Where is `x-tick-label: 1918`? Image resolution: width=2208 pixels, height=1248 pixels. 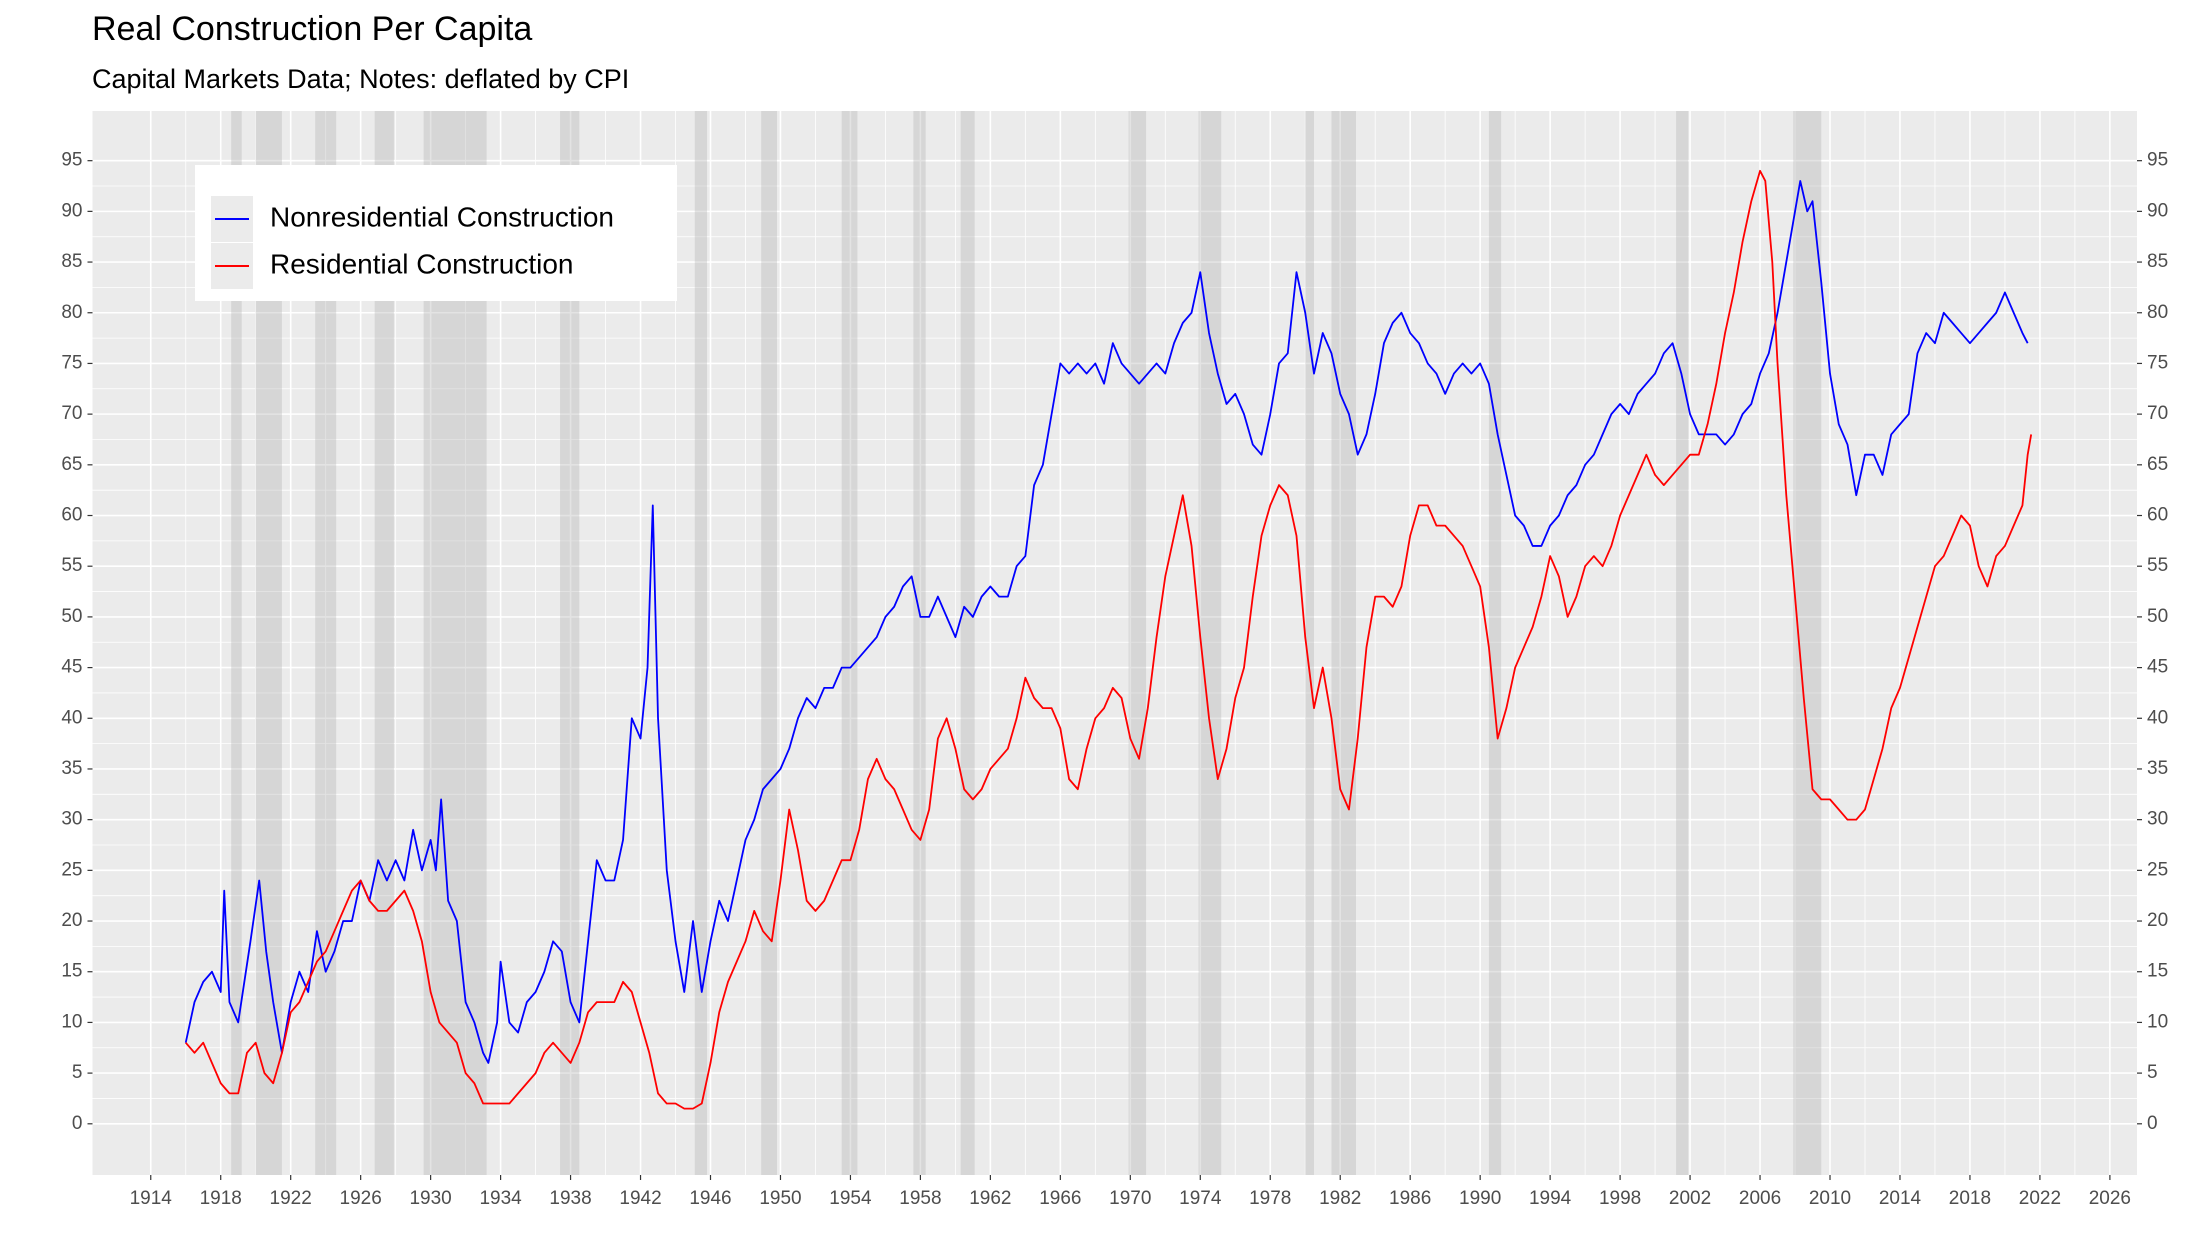
x-tick-label: 1918 is located at coordinates (221, 1198).